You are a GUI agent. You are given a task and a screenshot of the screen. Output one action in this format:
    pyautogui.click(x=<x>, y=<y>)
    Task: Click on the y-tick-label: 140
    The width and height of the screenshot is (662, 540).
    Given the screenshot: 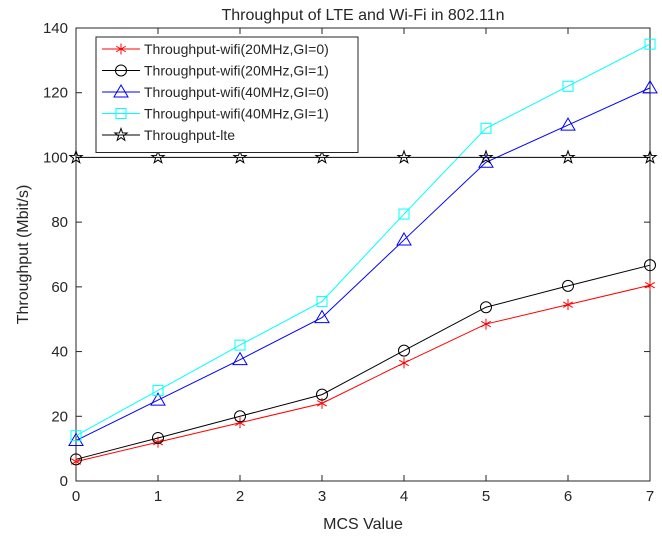 What is the action you would take?
    pyautogui.click(x=55, y=28)
    